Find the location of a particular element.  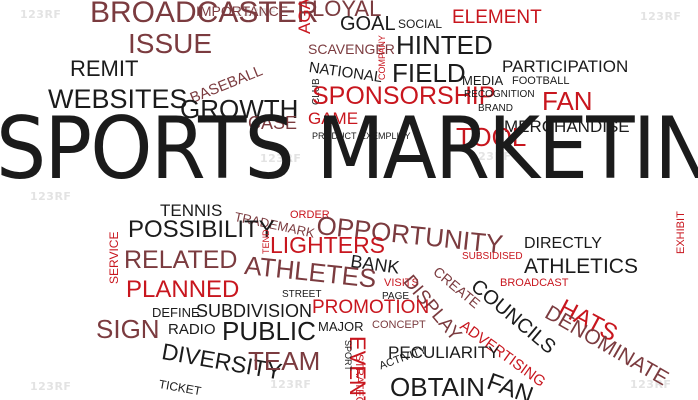

word-team: TEAM is located at coordinates (284, 361).